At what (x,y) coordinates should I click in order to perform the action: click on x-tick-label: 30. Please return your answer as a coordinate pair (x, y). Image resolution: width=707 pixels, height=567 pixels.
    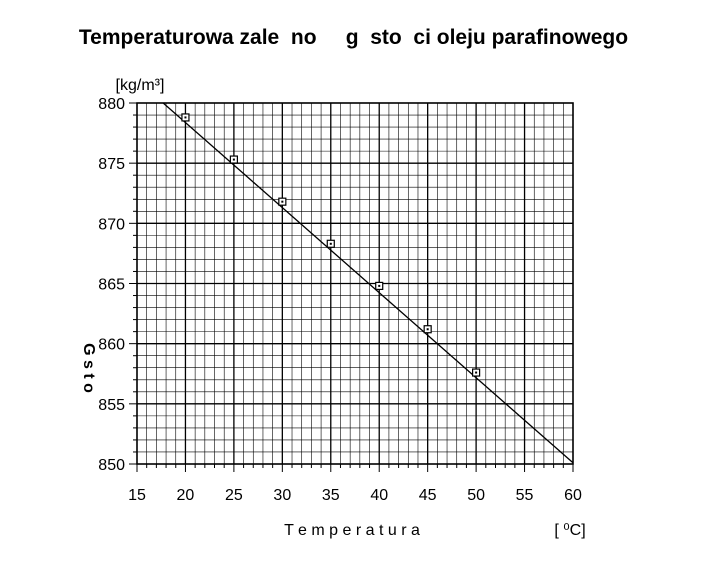
    Looking at the image, I should click on (282, 495).